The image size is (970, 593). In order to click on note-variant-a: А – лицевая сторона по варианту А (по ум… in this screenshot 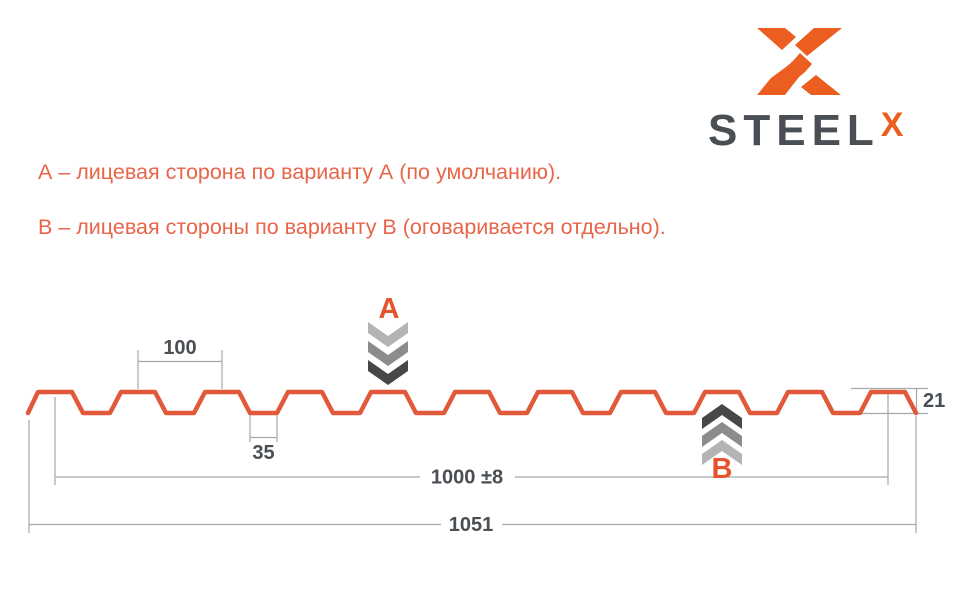, I will do `click(300, 172)`.